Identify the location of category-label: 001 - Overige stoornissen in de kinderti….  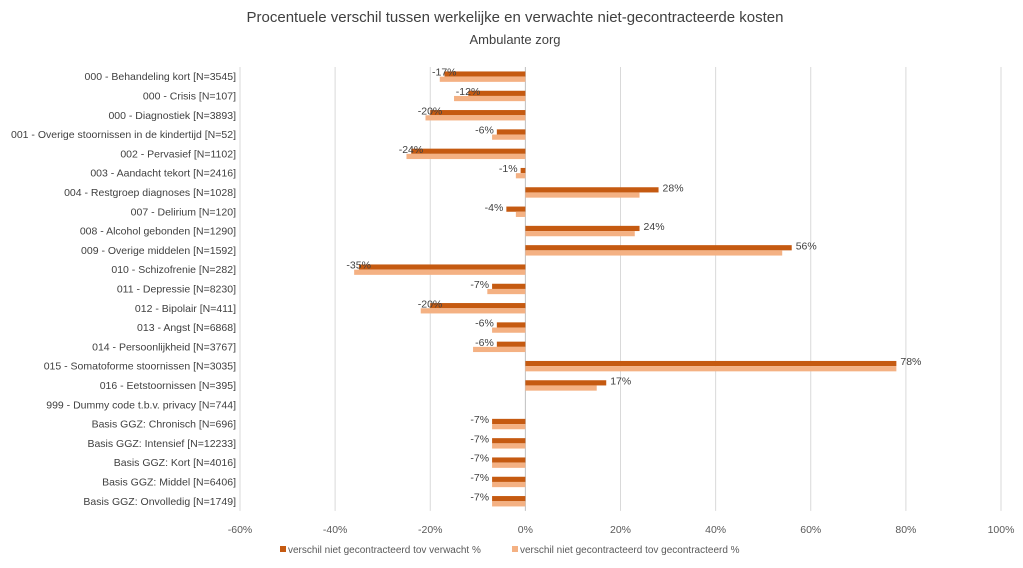
(123, 135).